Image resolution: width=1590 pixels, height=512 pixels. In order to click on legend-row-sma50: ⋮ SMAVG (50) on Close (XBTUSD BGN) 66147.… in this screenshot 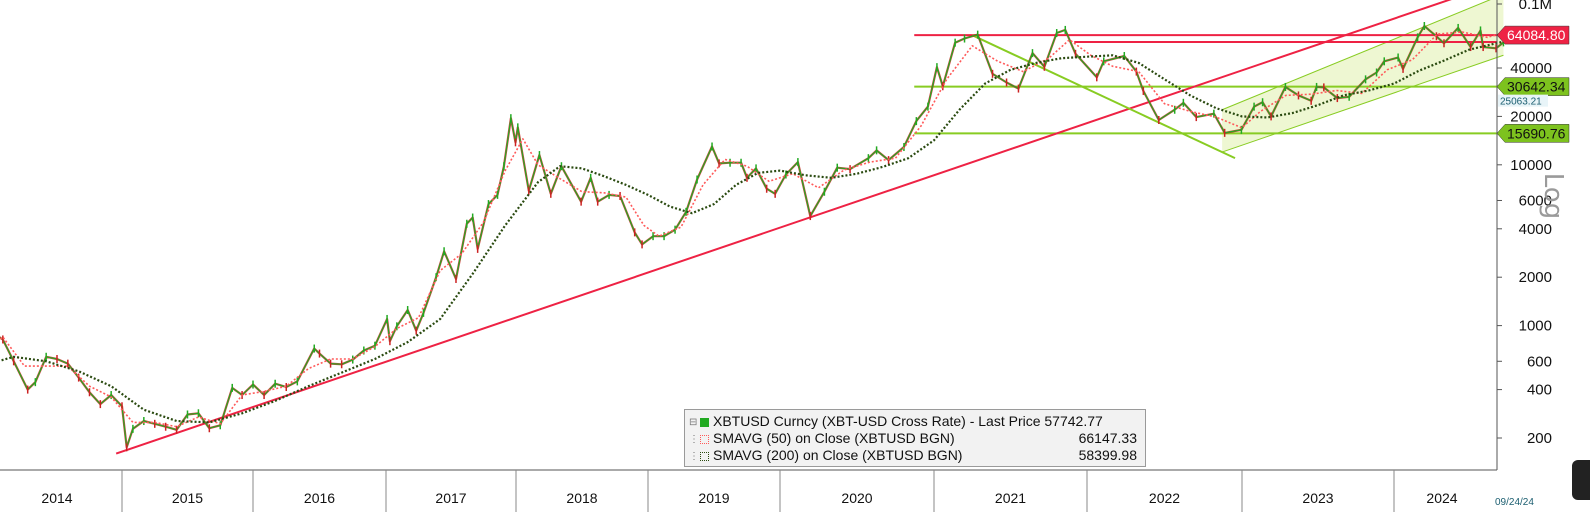, I will do `click(913, 438)`.